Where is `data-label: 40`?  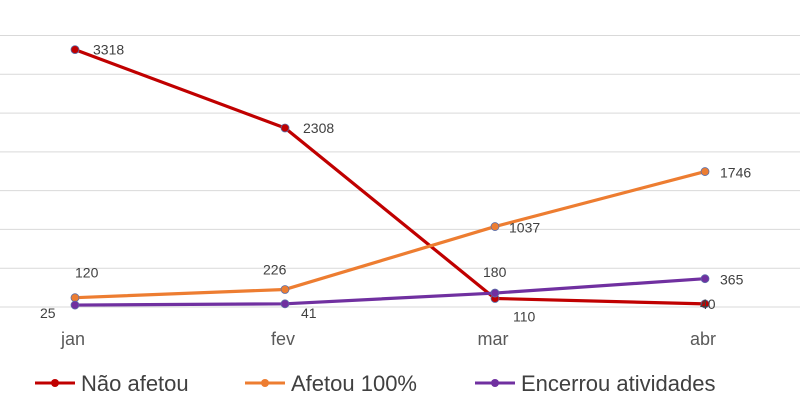
data-label: 40 is located at coordinates (708, 304).